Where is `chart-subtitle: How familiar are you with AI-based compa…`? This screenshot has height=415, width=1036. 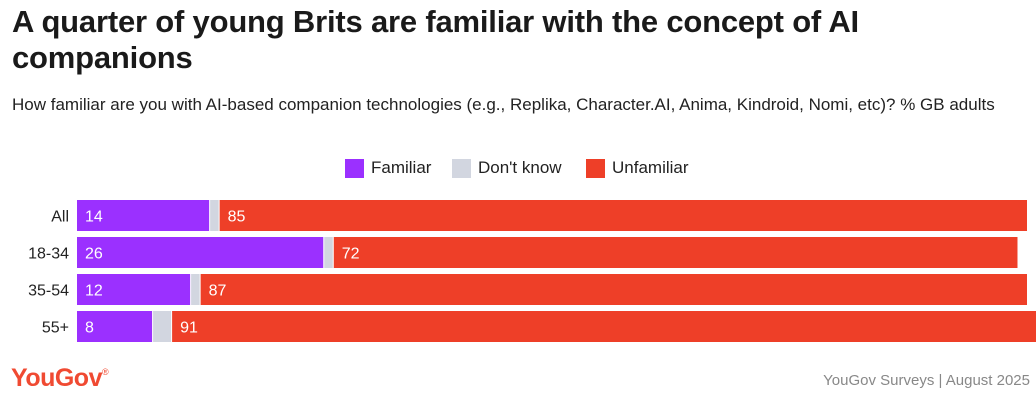 chart-subtitle: How familiar are you with AI-based compa… is located at coordinates (503, 104).